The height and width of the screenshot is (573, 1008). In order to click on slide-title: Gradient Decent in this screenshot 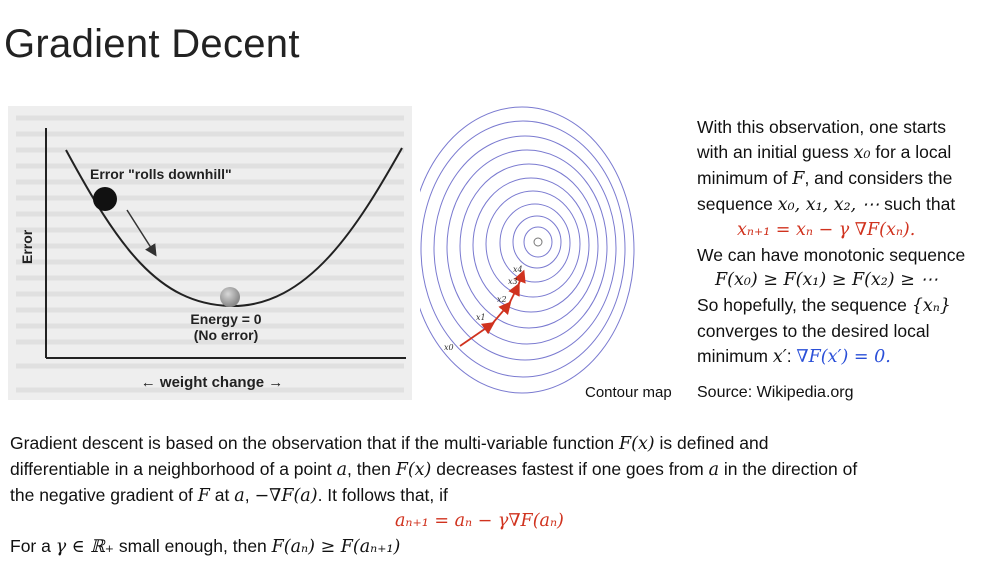, I will do `click(152, 44)`.